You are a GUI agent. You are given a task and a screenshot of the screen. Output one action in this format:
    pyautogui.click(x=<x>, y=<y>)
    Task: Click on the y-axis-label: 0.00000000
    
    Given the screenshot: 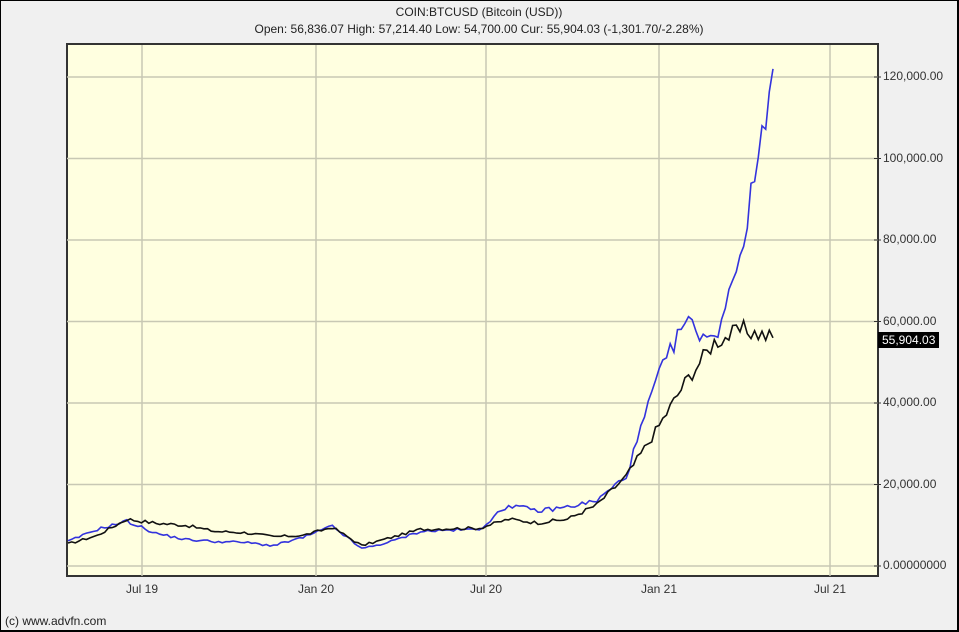 What is the action you would take?
    pyautogui.click(x=915, y=565)
    